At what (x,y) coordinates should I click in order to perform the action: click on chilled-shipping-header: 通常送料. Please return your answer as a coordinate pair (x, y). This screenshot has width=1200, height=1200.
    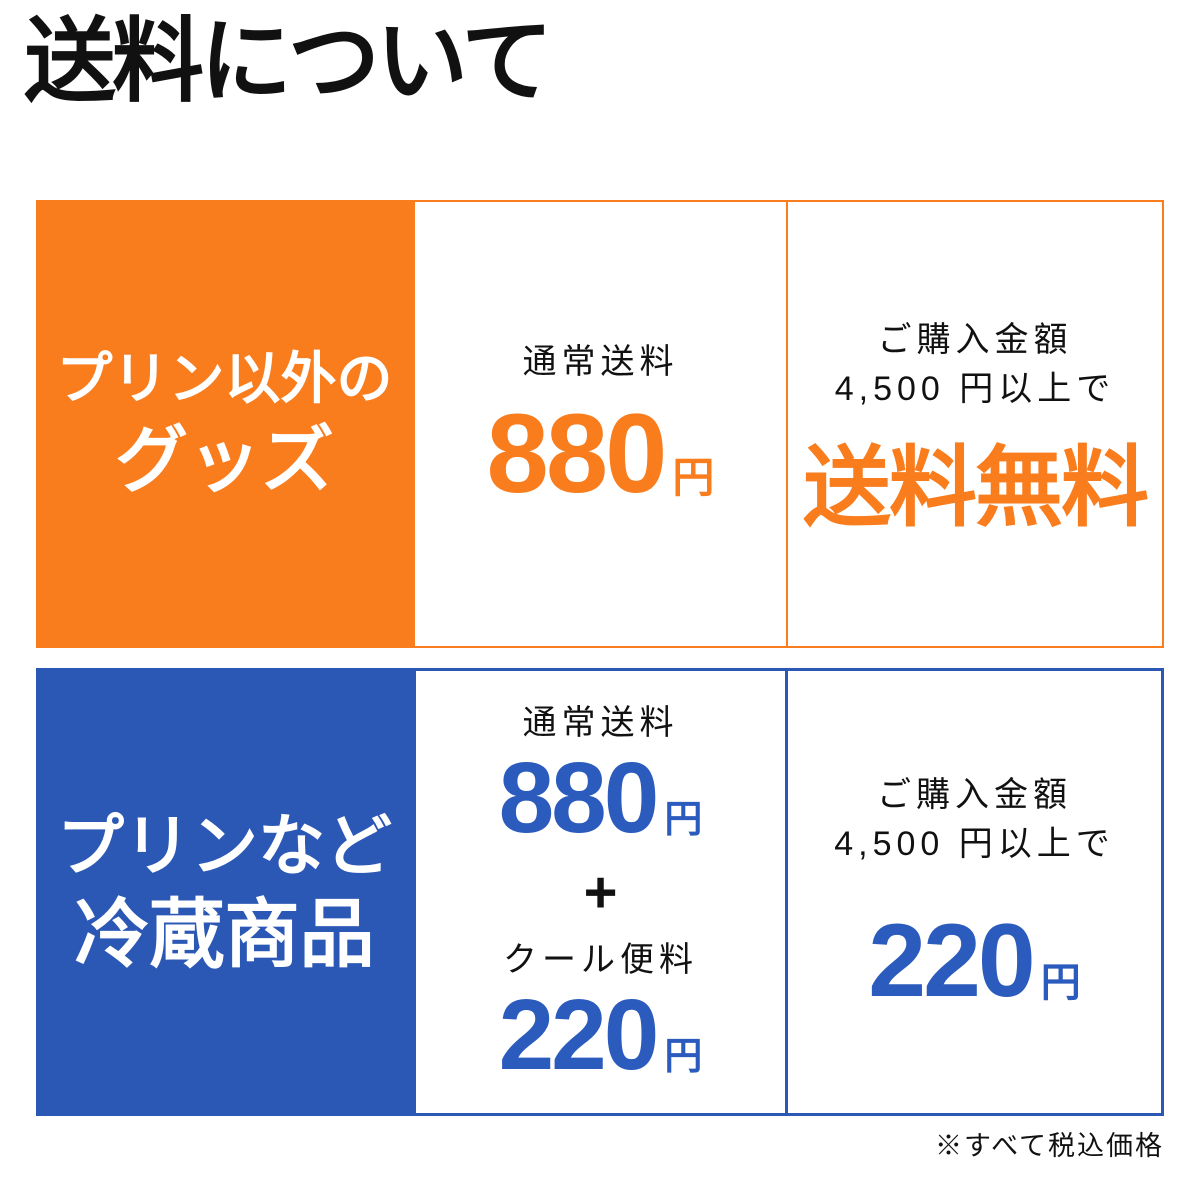
    Looking at the image, I should click on (600, 722).